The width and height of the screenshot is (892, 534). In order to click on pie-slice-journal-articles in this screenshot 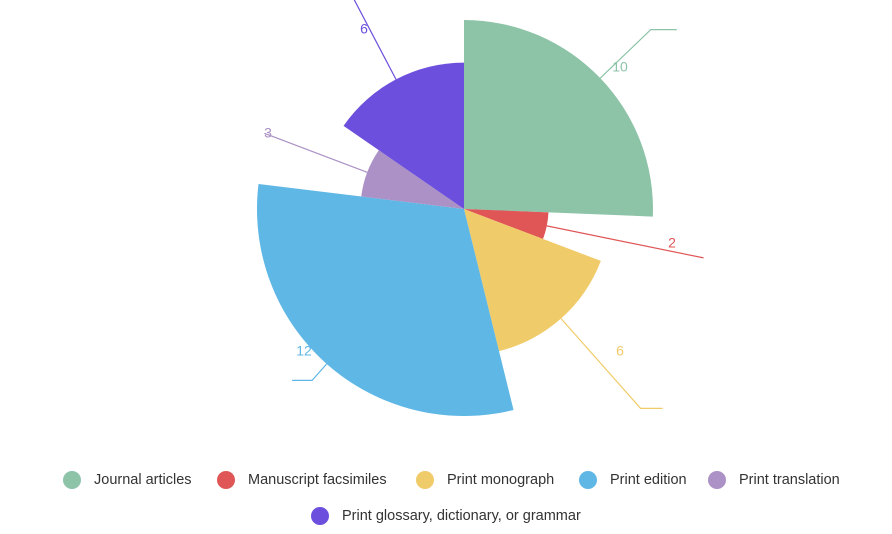, I will do `click(558, 118)`.